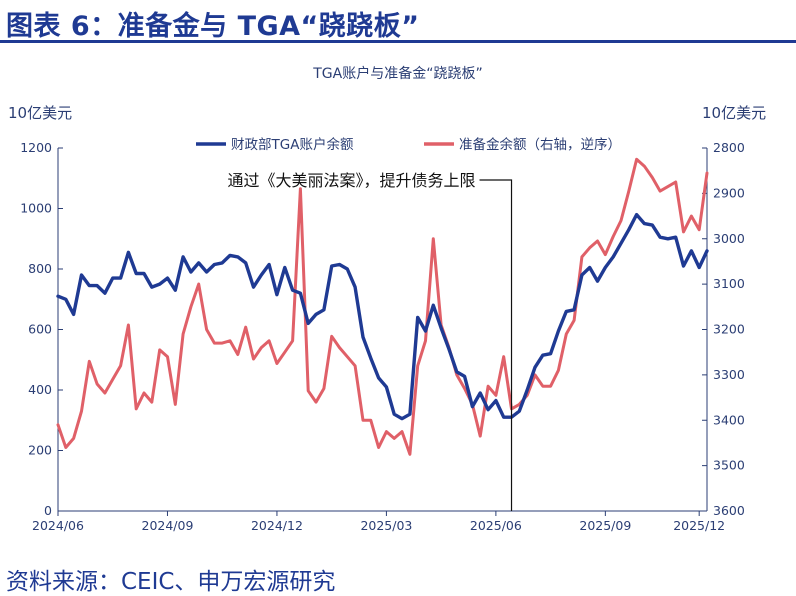 The height and width of the screenshot is (596, 796). Describe the element at coordinates (699, 525) in the screenshot. I see `x-tick-label: 2025/12` at that location.